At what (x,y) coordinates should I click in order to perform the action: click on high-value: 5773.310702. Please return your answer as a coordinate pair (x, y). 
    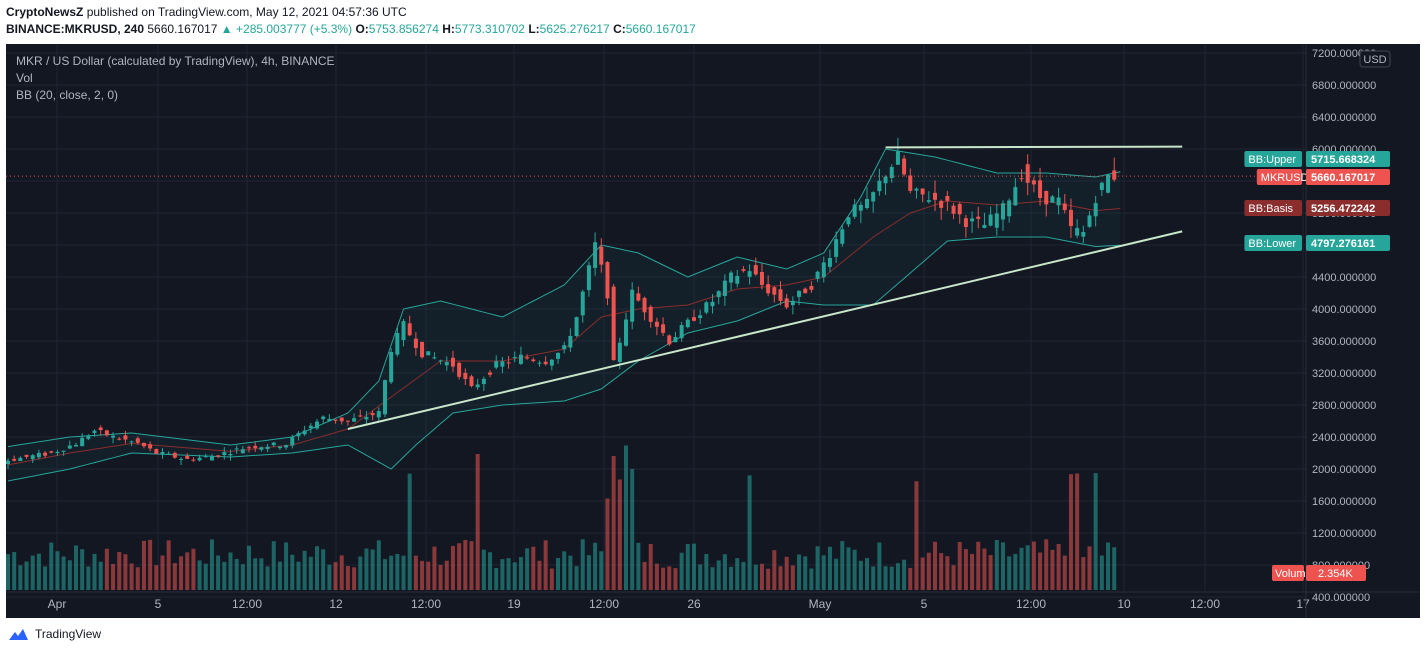
    Looking at the image, I should click on (489, 29).